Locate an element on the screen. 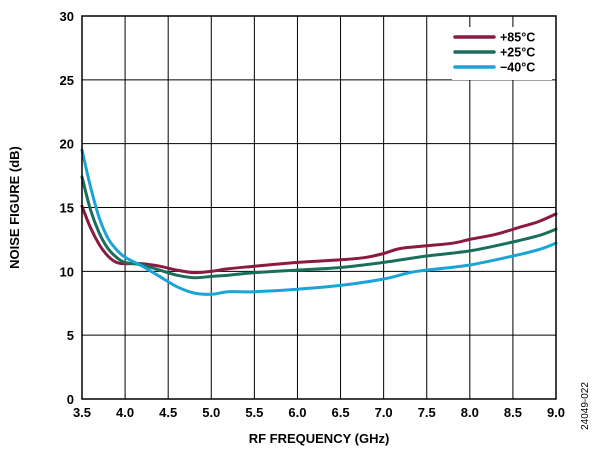  x-tick-labels: 3.5 4.0 4.5 5.0 5.5 6.0 6.5 7.0 7.5 8.0 8.5 9.0 is located at coordinates (319, 412).